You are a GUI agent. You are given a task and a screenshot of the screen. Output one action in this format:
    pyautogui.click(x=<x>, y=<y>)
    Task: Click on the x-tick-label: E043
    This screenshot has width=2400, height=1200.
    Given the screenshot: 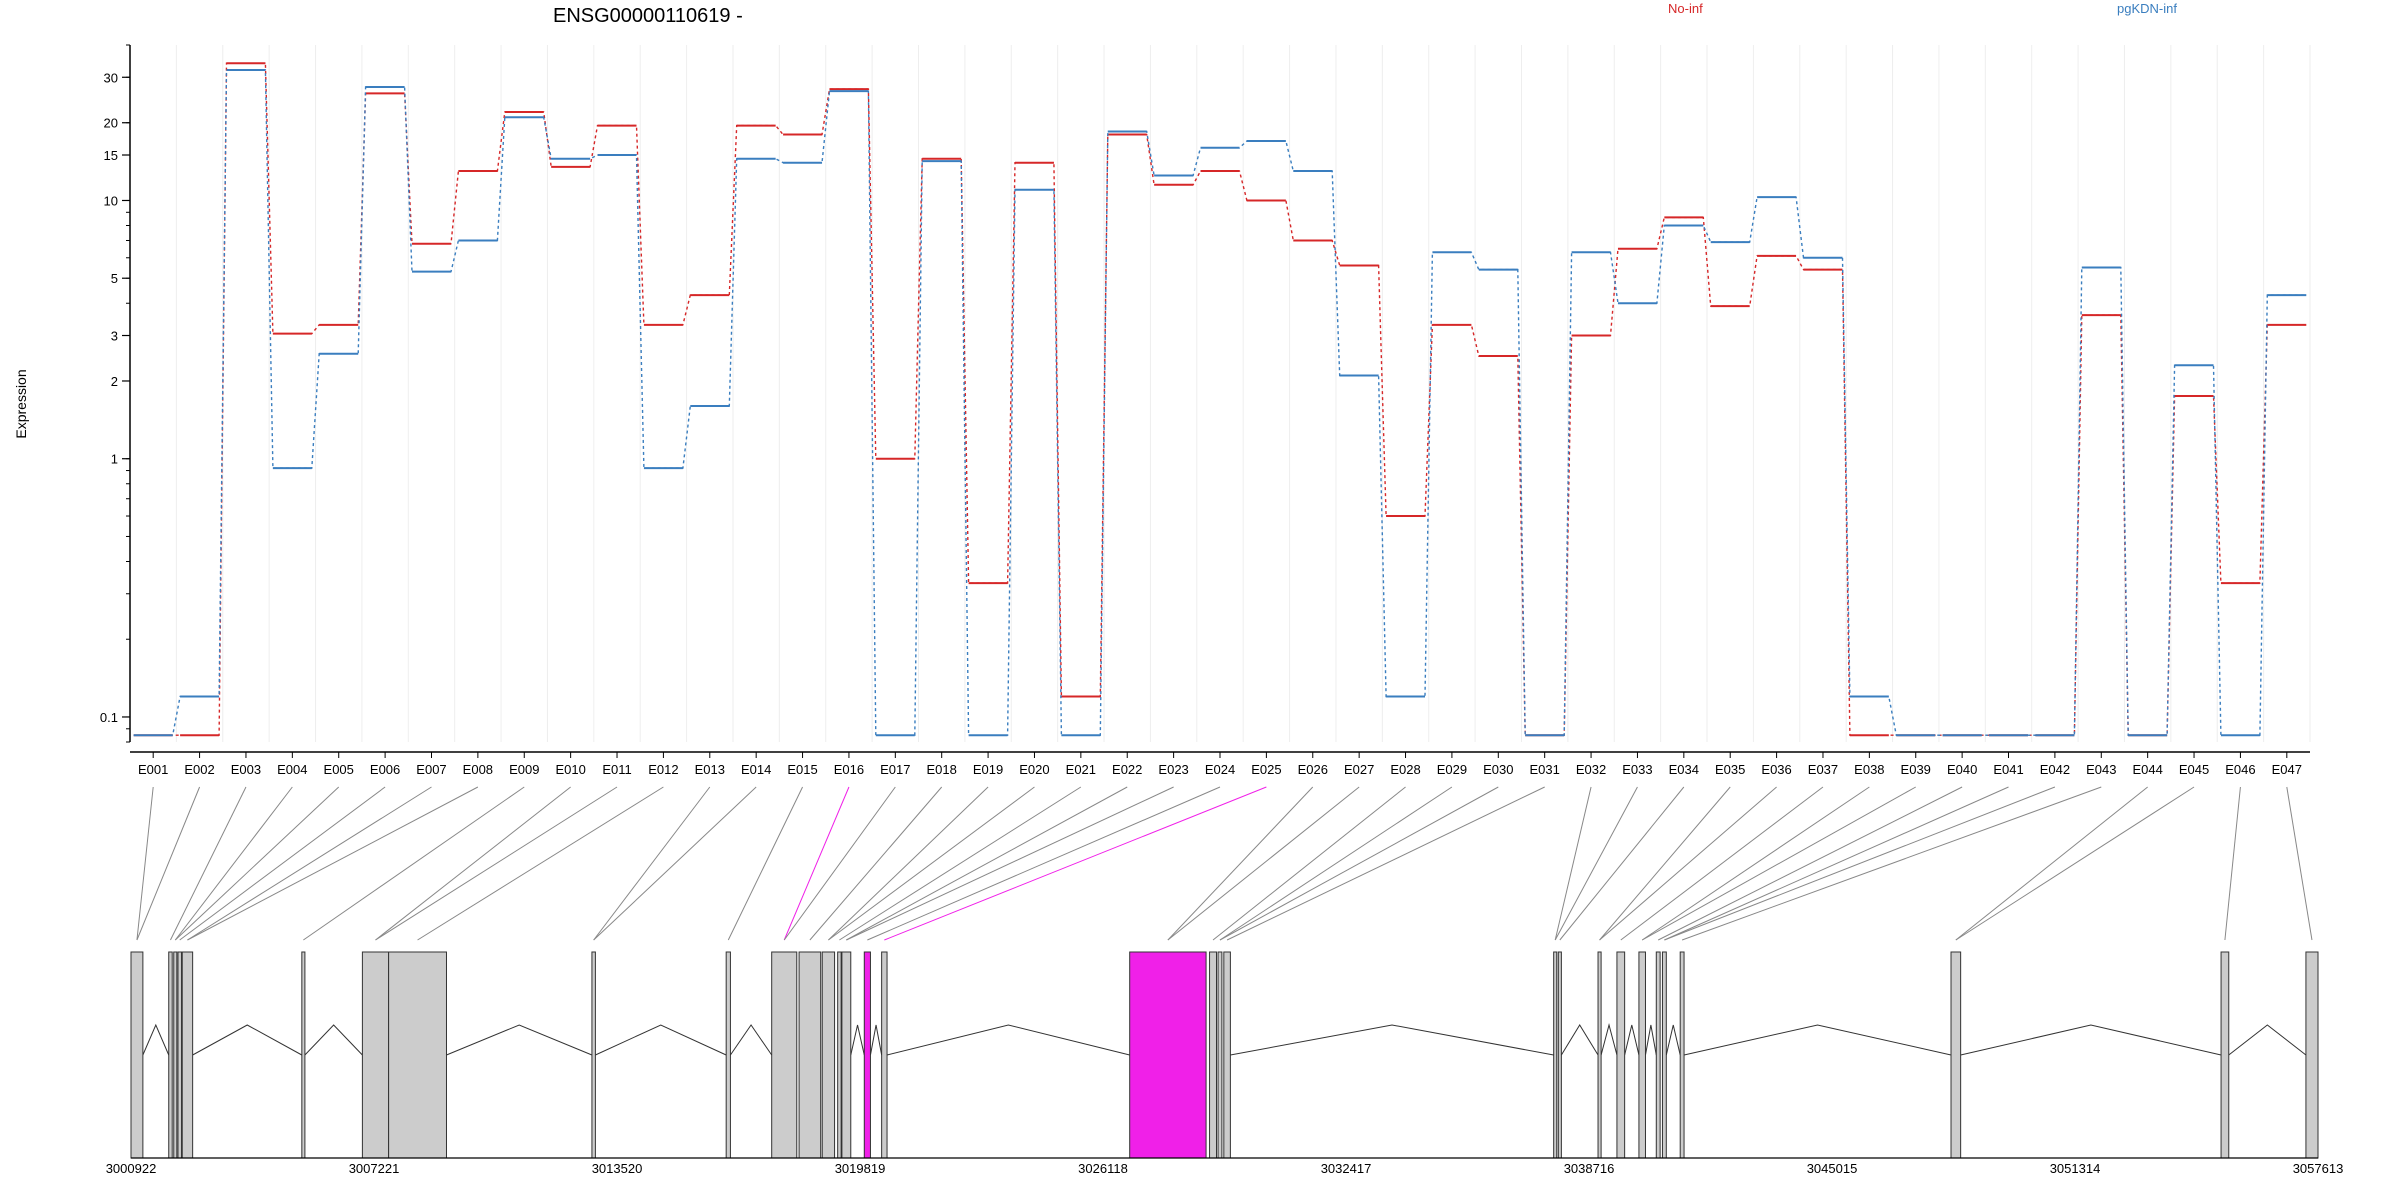 What is the action you would take?
    pyautogui.click(x=2101, y=769)
    